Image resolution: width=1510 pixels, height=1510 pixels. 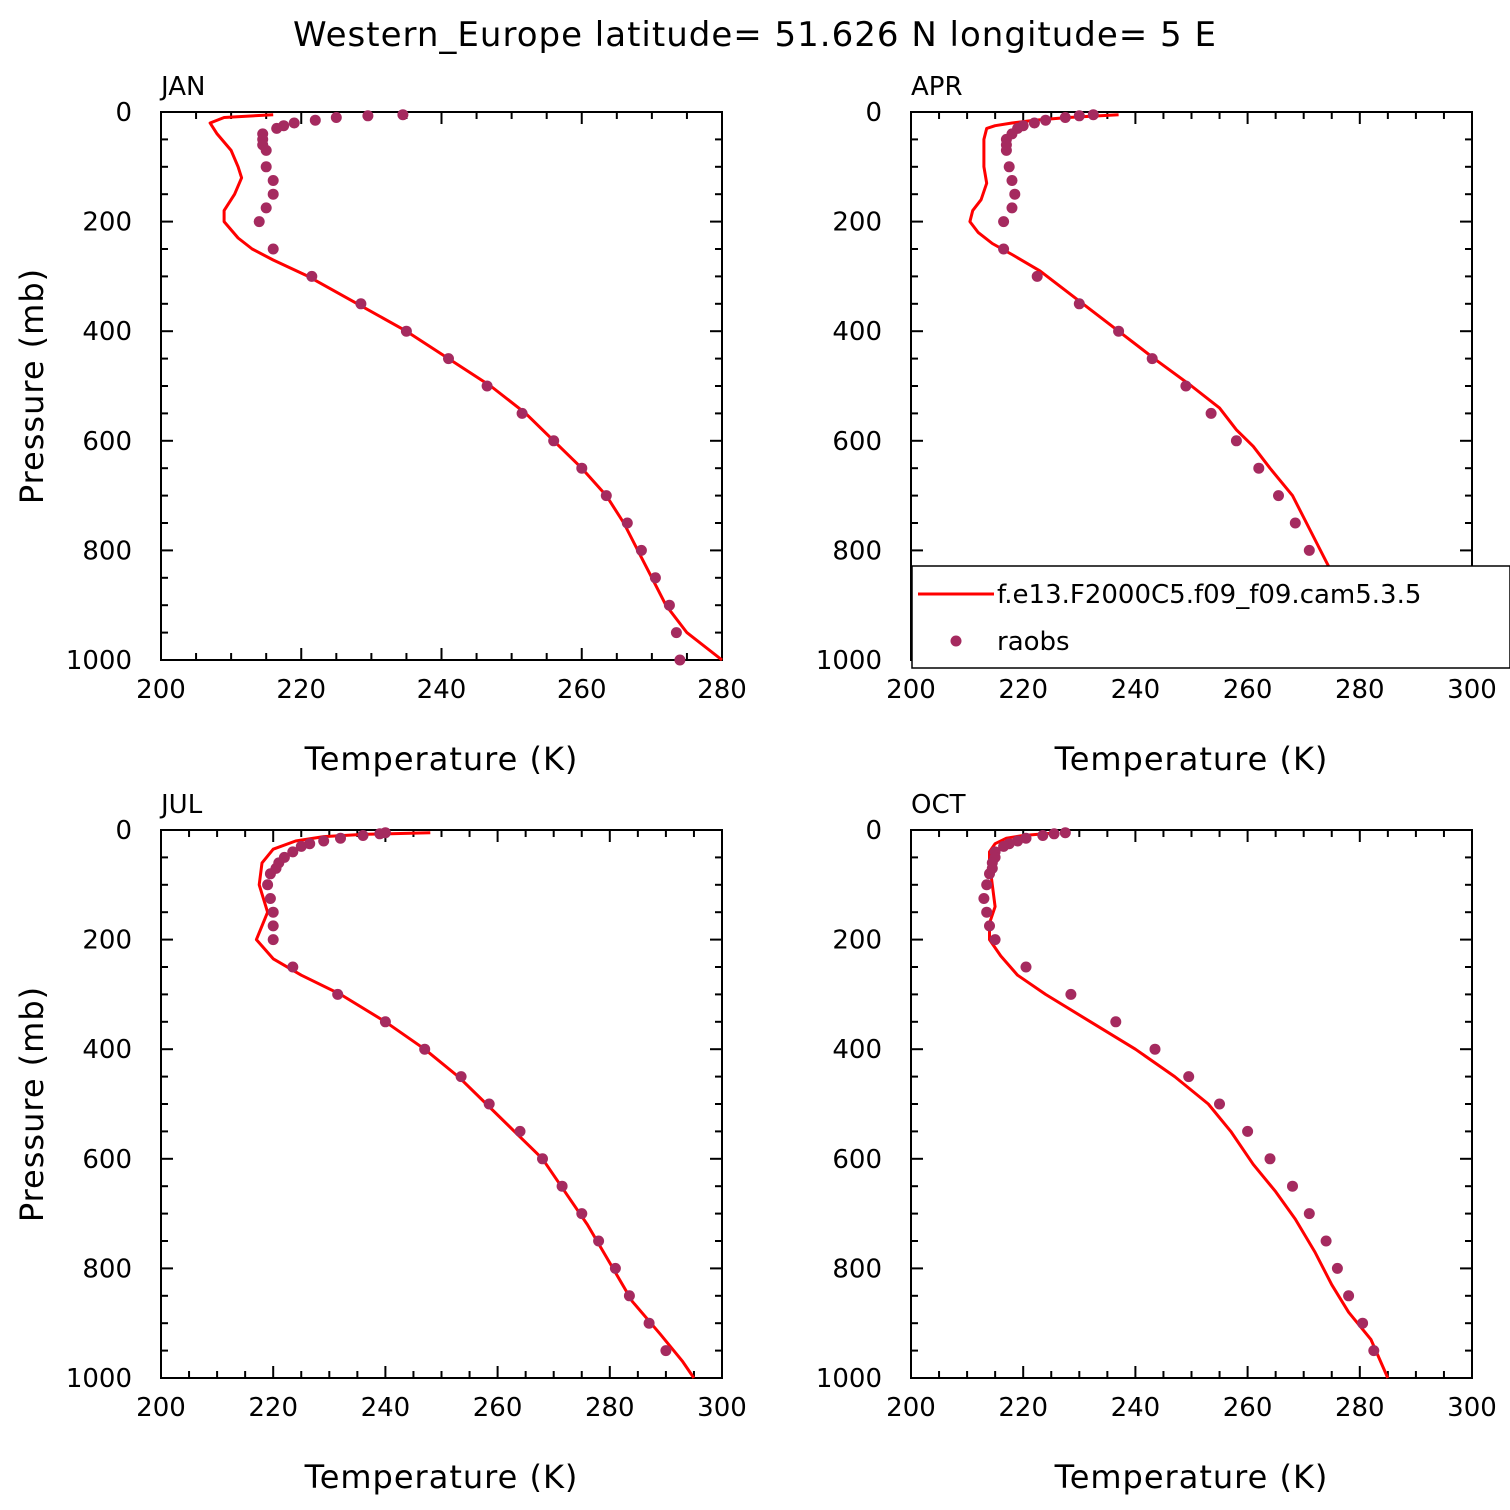 I want to click on panel-label: OCT, so click(x=938, y=805).